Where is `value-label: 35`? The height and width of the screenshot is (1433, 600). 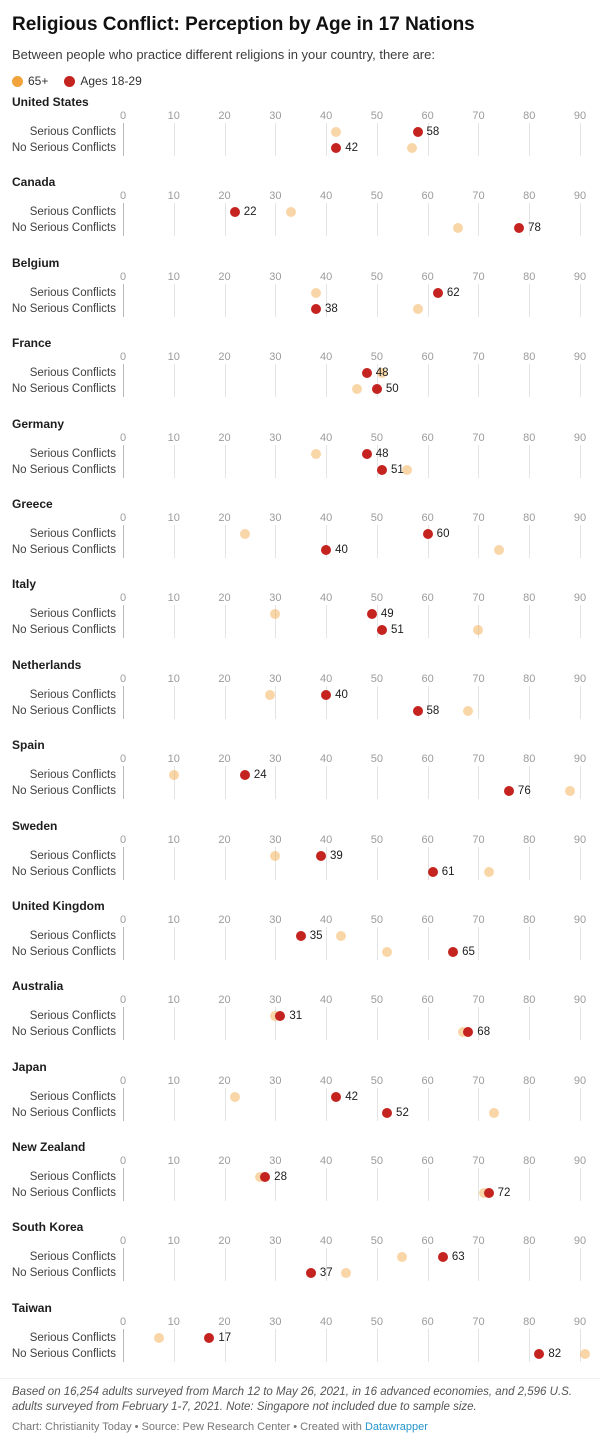 value-label: 35 is located at coordinates (316, 935).